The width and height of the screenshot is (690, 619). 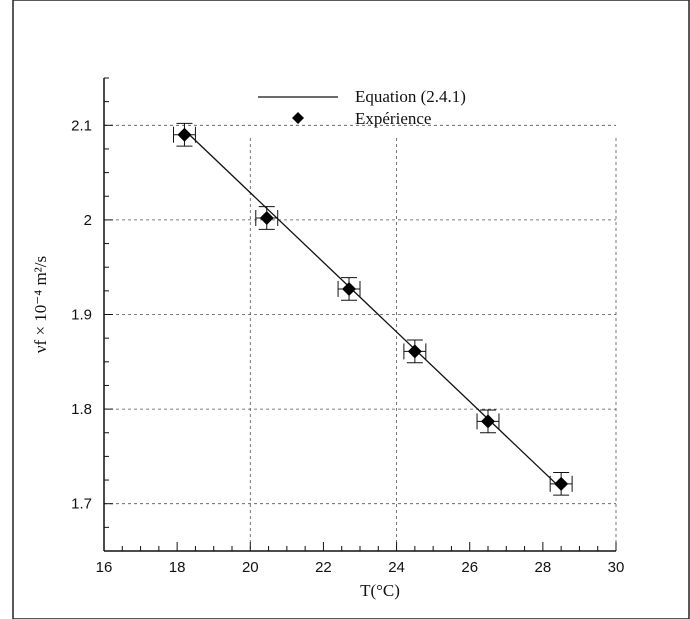 I want to click on x-tick-label: 22, so click(x=323, y=567).